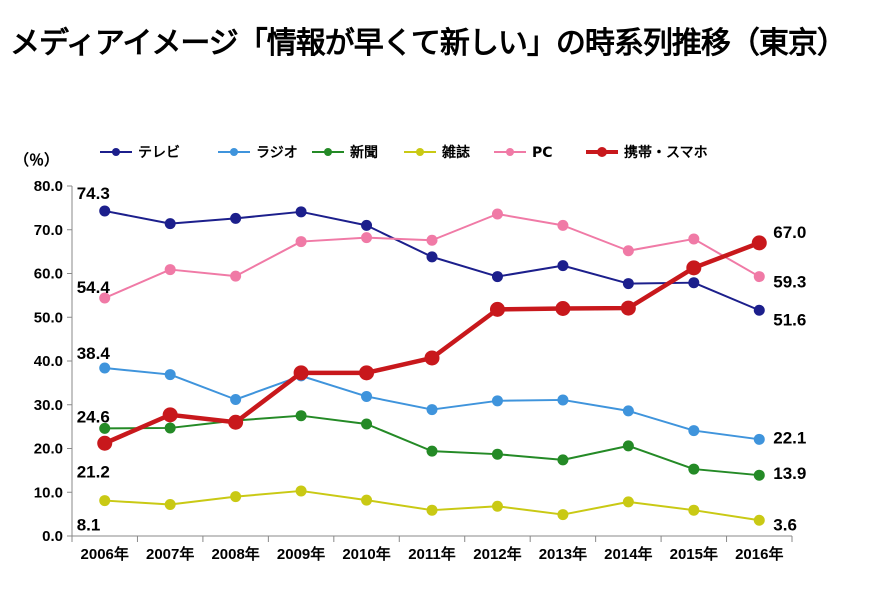  What do you see at coordinates (523, 153) in the screenshot?
I see `legend-item: PC` at bounding box center [523, 153].